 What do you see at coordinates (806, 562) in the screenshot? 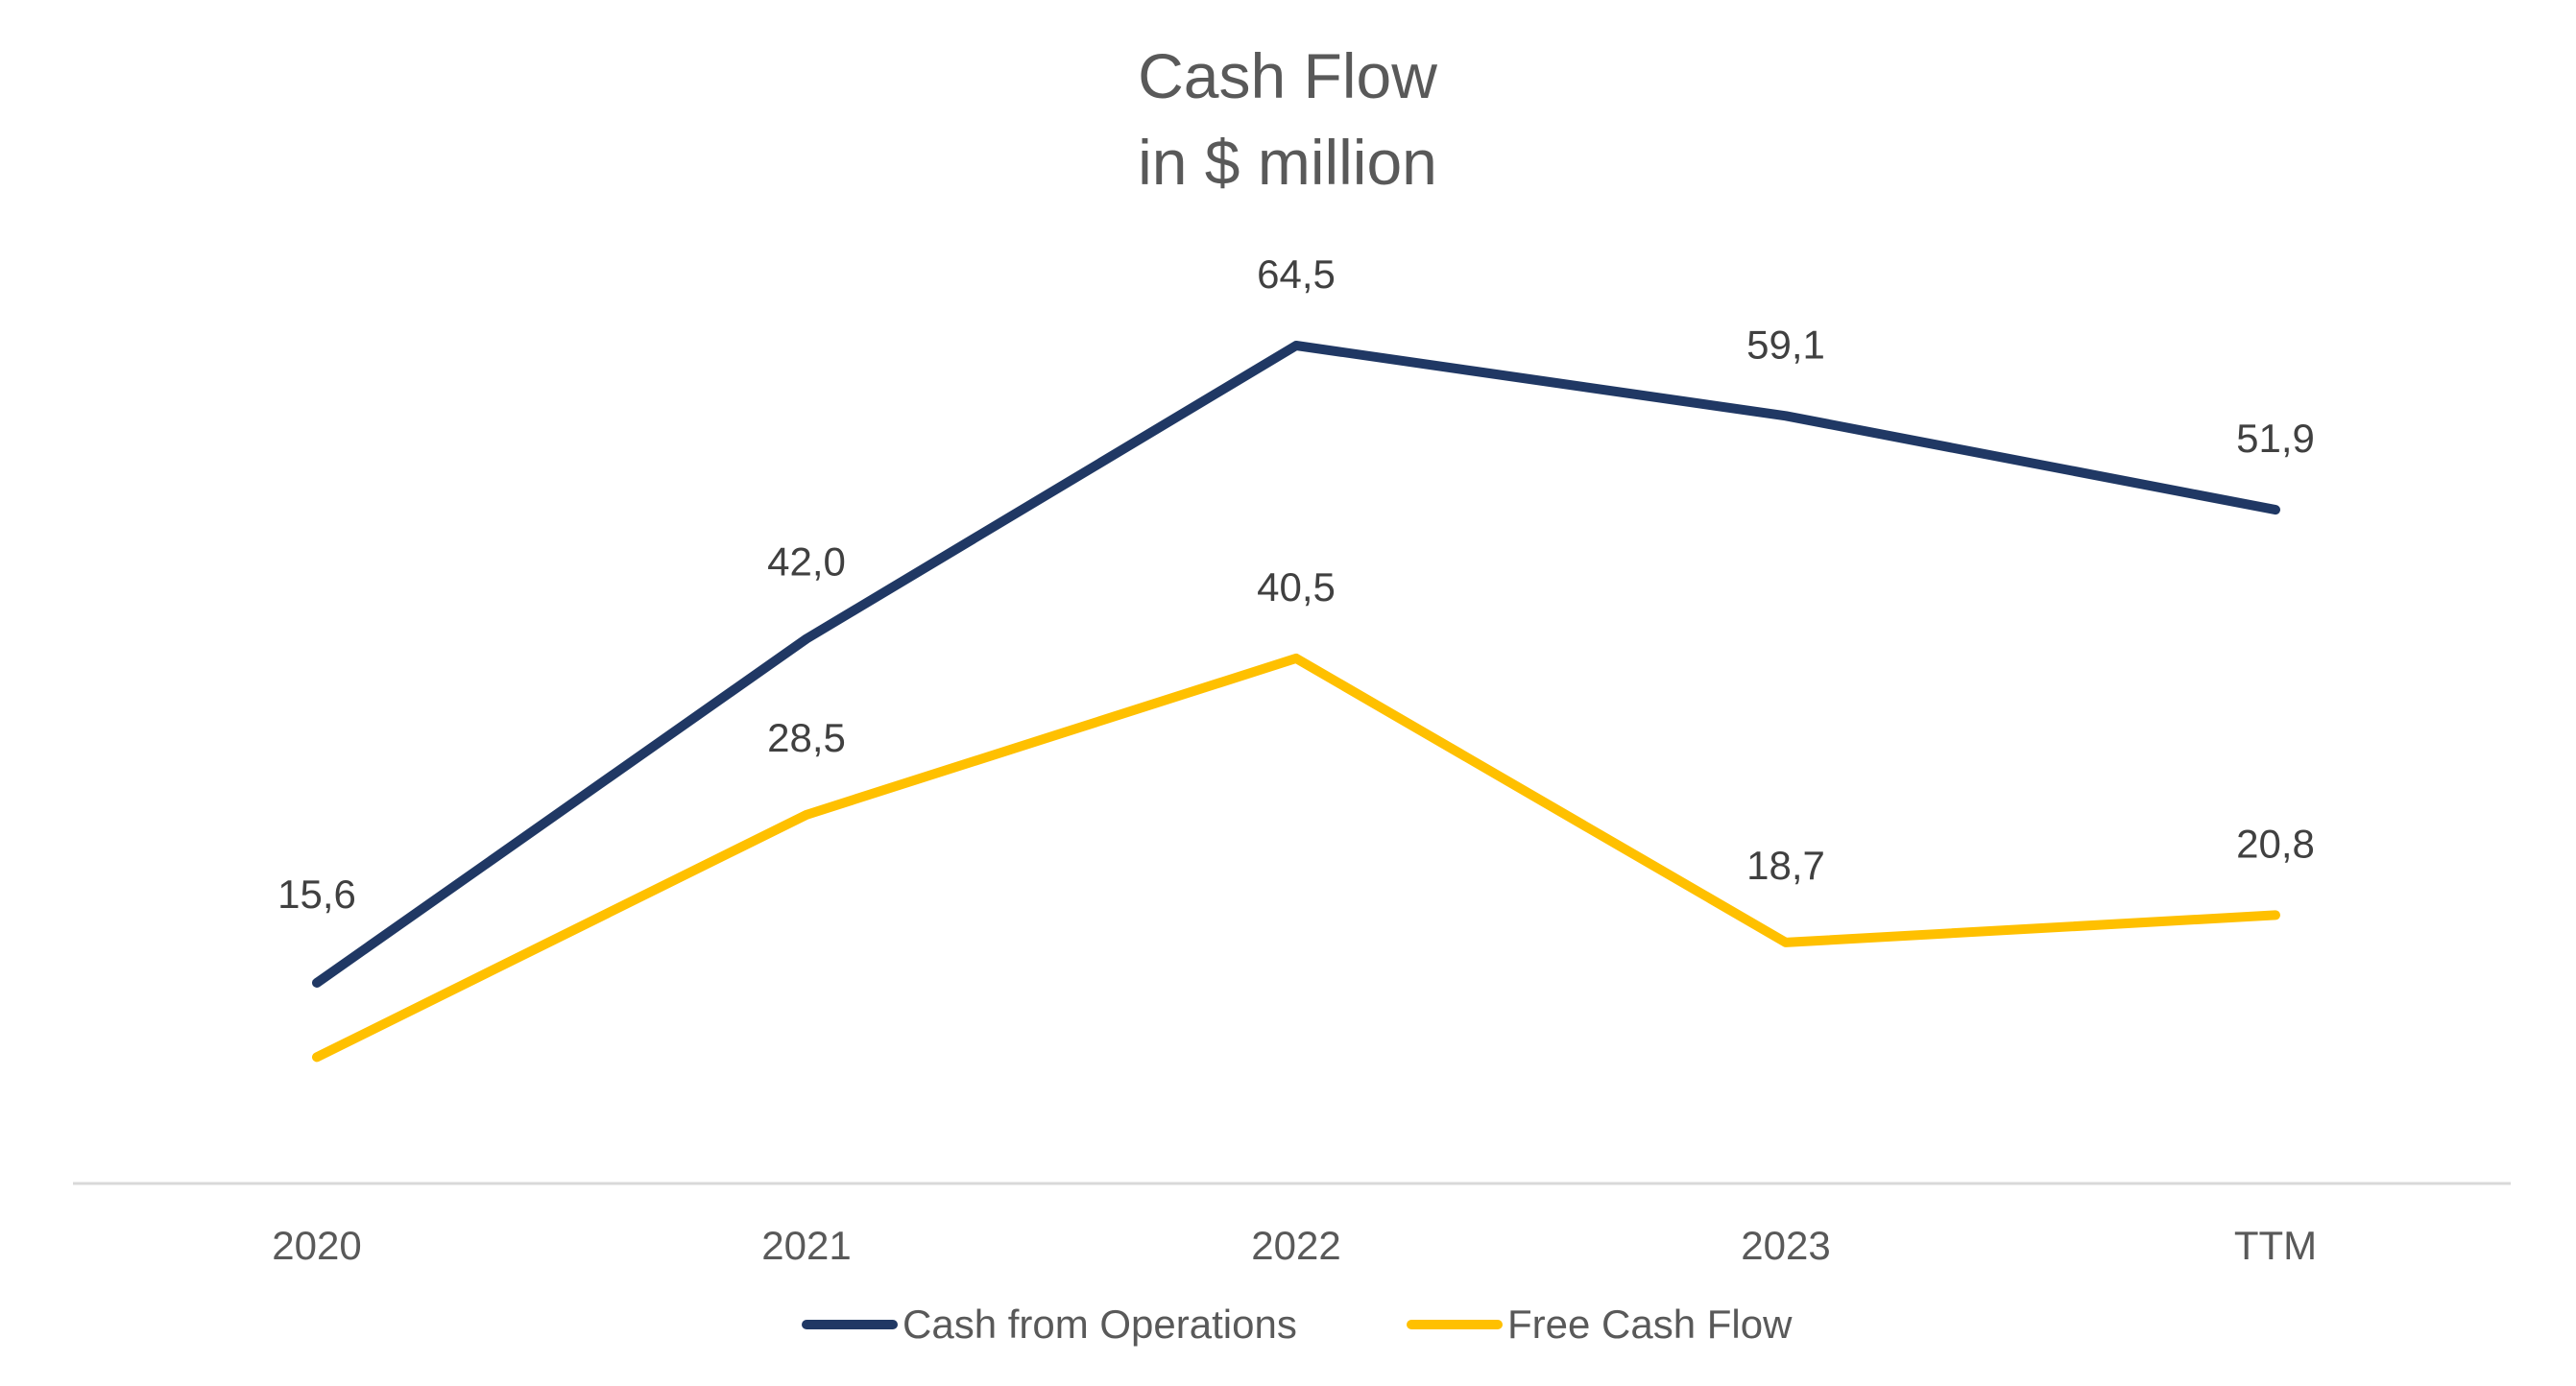
I see `data-label: 42,0` at bounding box center [806, 562].